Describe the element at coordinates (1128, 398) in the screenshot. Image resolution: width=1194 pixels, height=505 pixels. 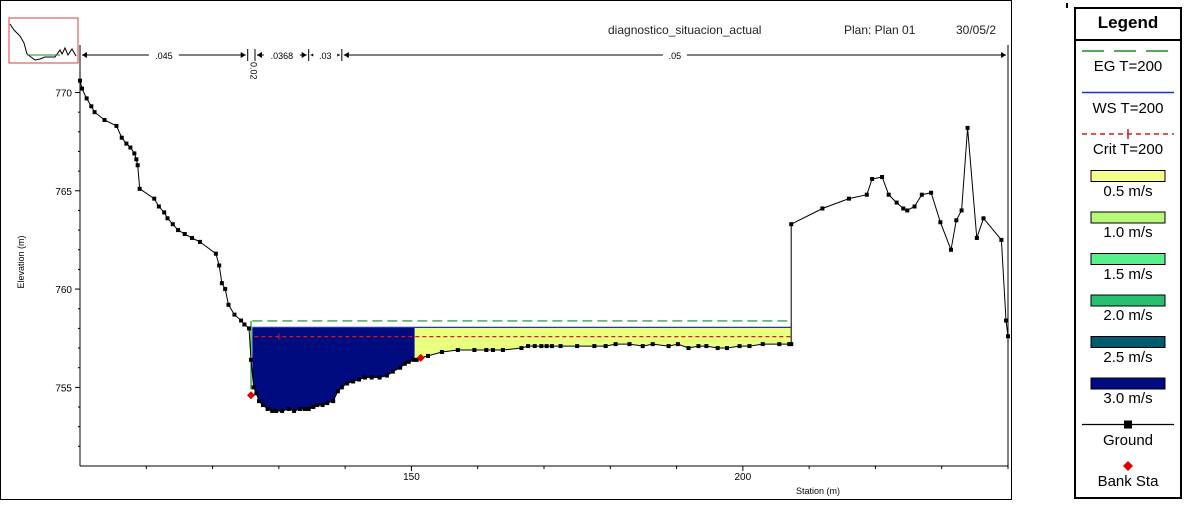
I see `legend-label: 3.0 m/s` at that location.